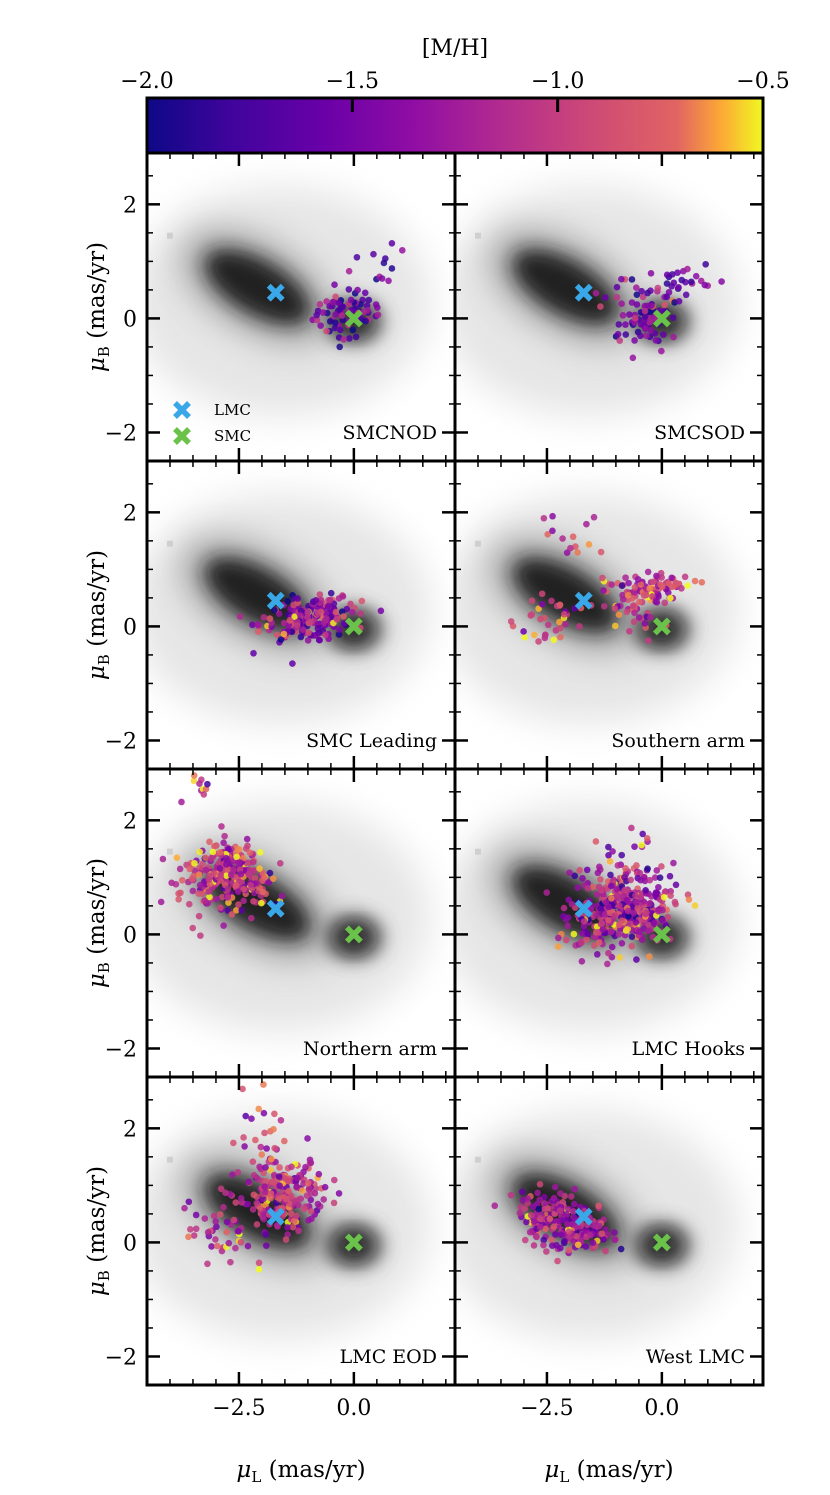  I want to click on scatter-points, so click(558, 1222).